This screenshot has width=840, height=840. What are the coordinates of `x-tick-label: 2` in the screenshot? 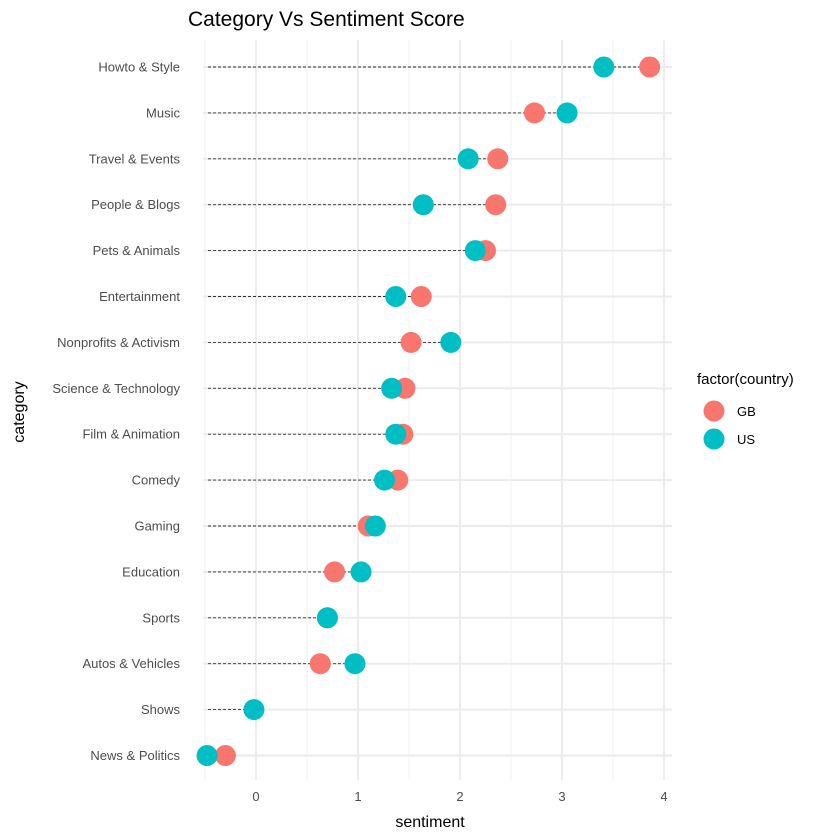 It's located at (459, 796).